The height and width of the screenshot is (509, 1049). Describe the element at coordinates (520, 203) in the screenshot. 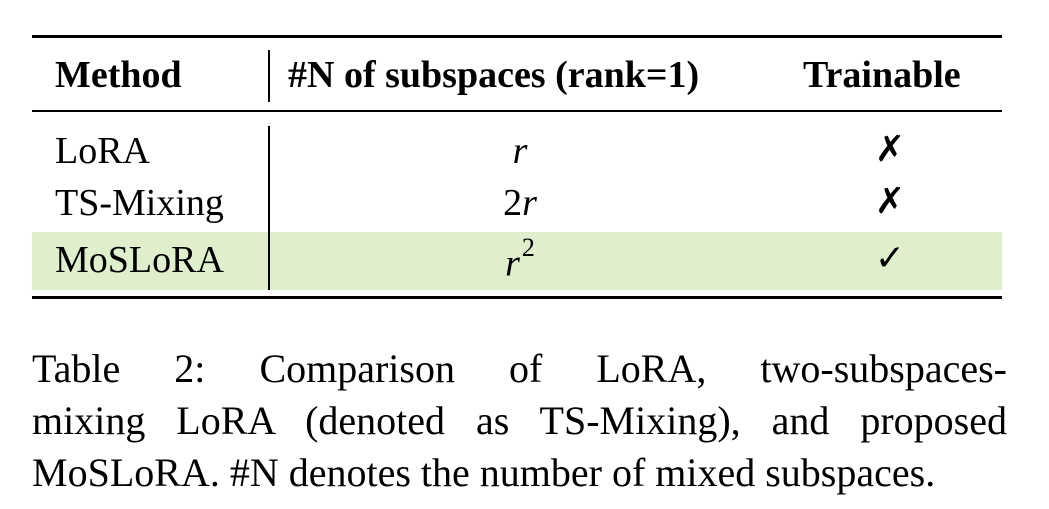

I see `row-tsmixing-subspaces: 2r` at that location.